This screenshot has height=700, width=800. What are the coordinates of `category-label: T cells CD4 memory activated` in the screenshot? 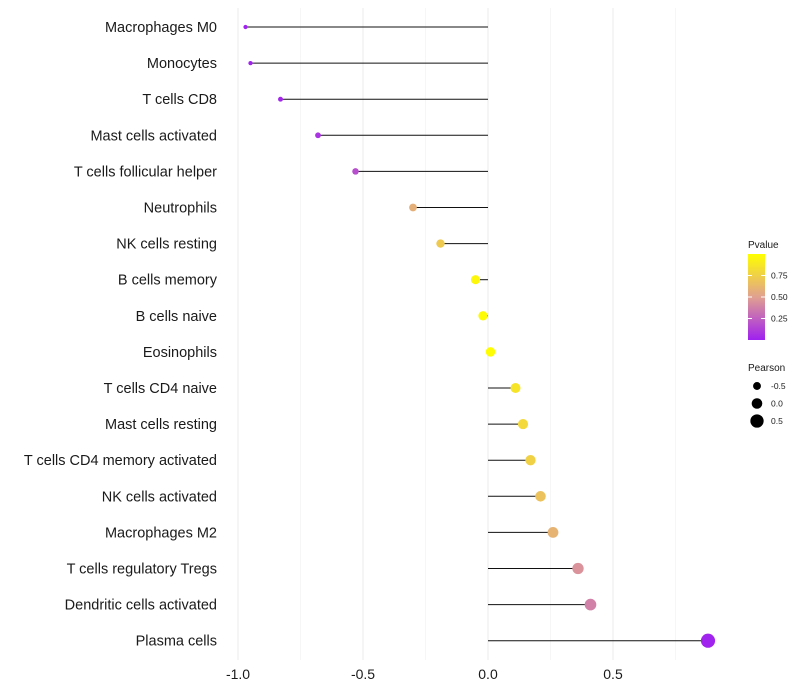 It's located at (120, 461).